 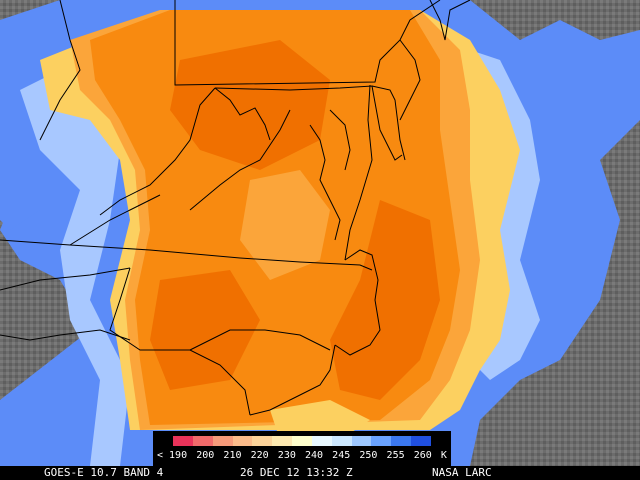 I want to click on legend-label: 210, so click(x=232, y=455).